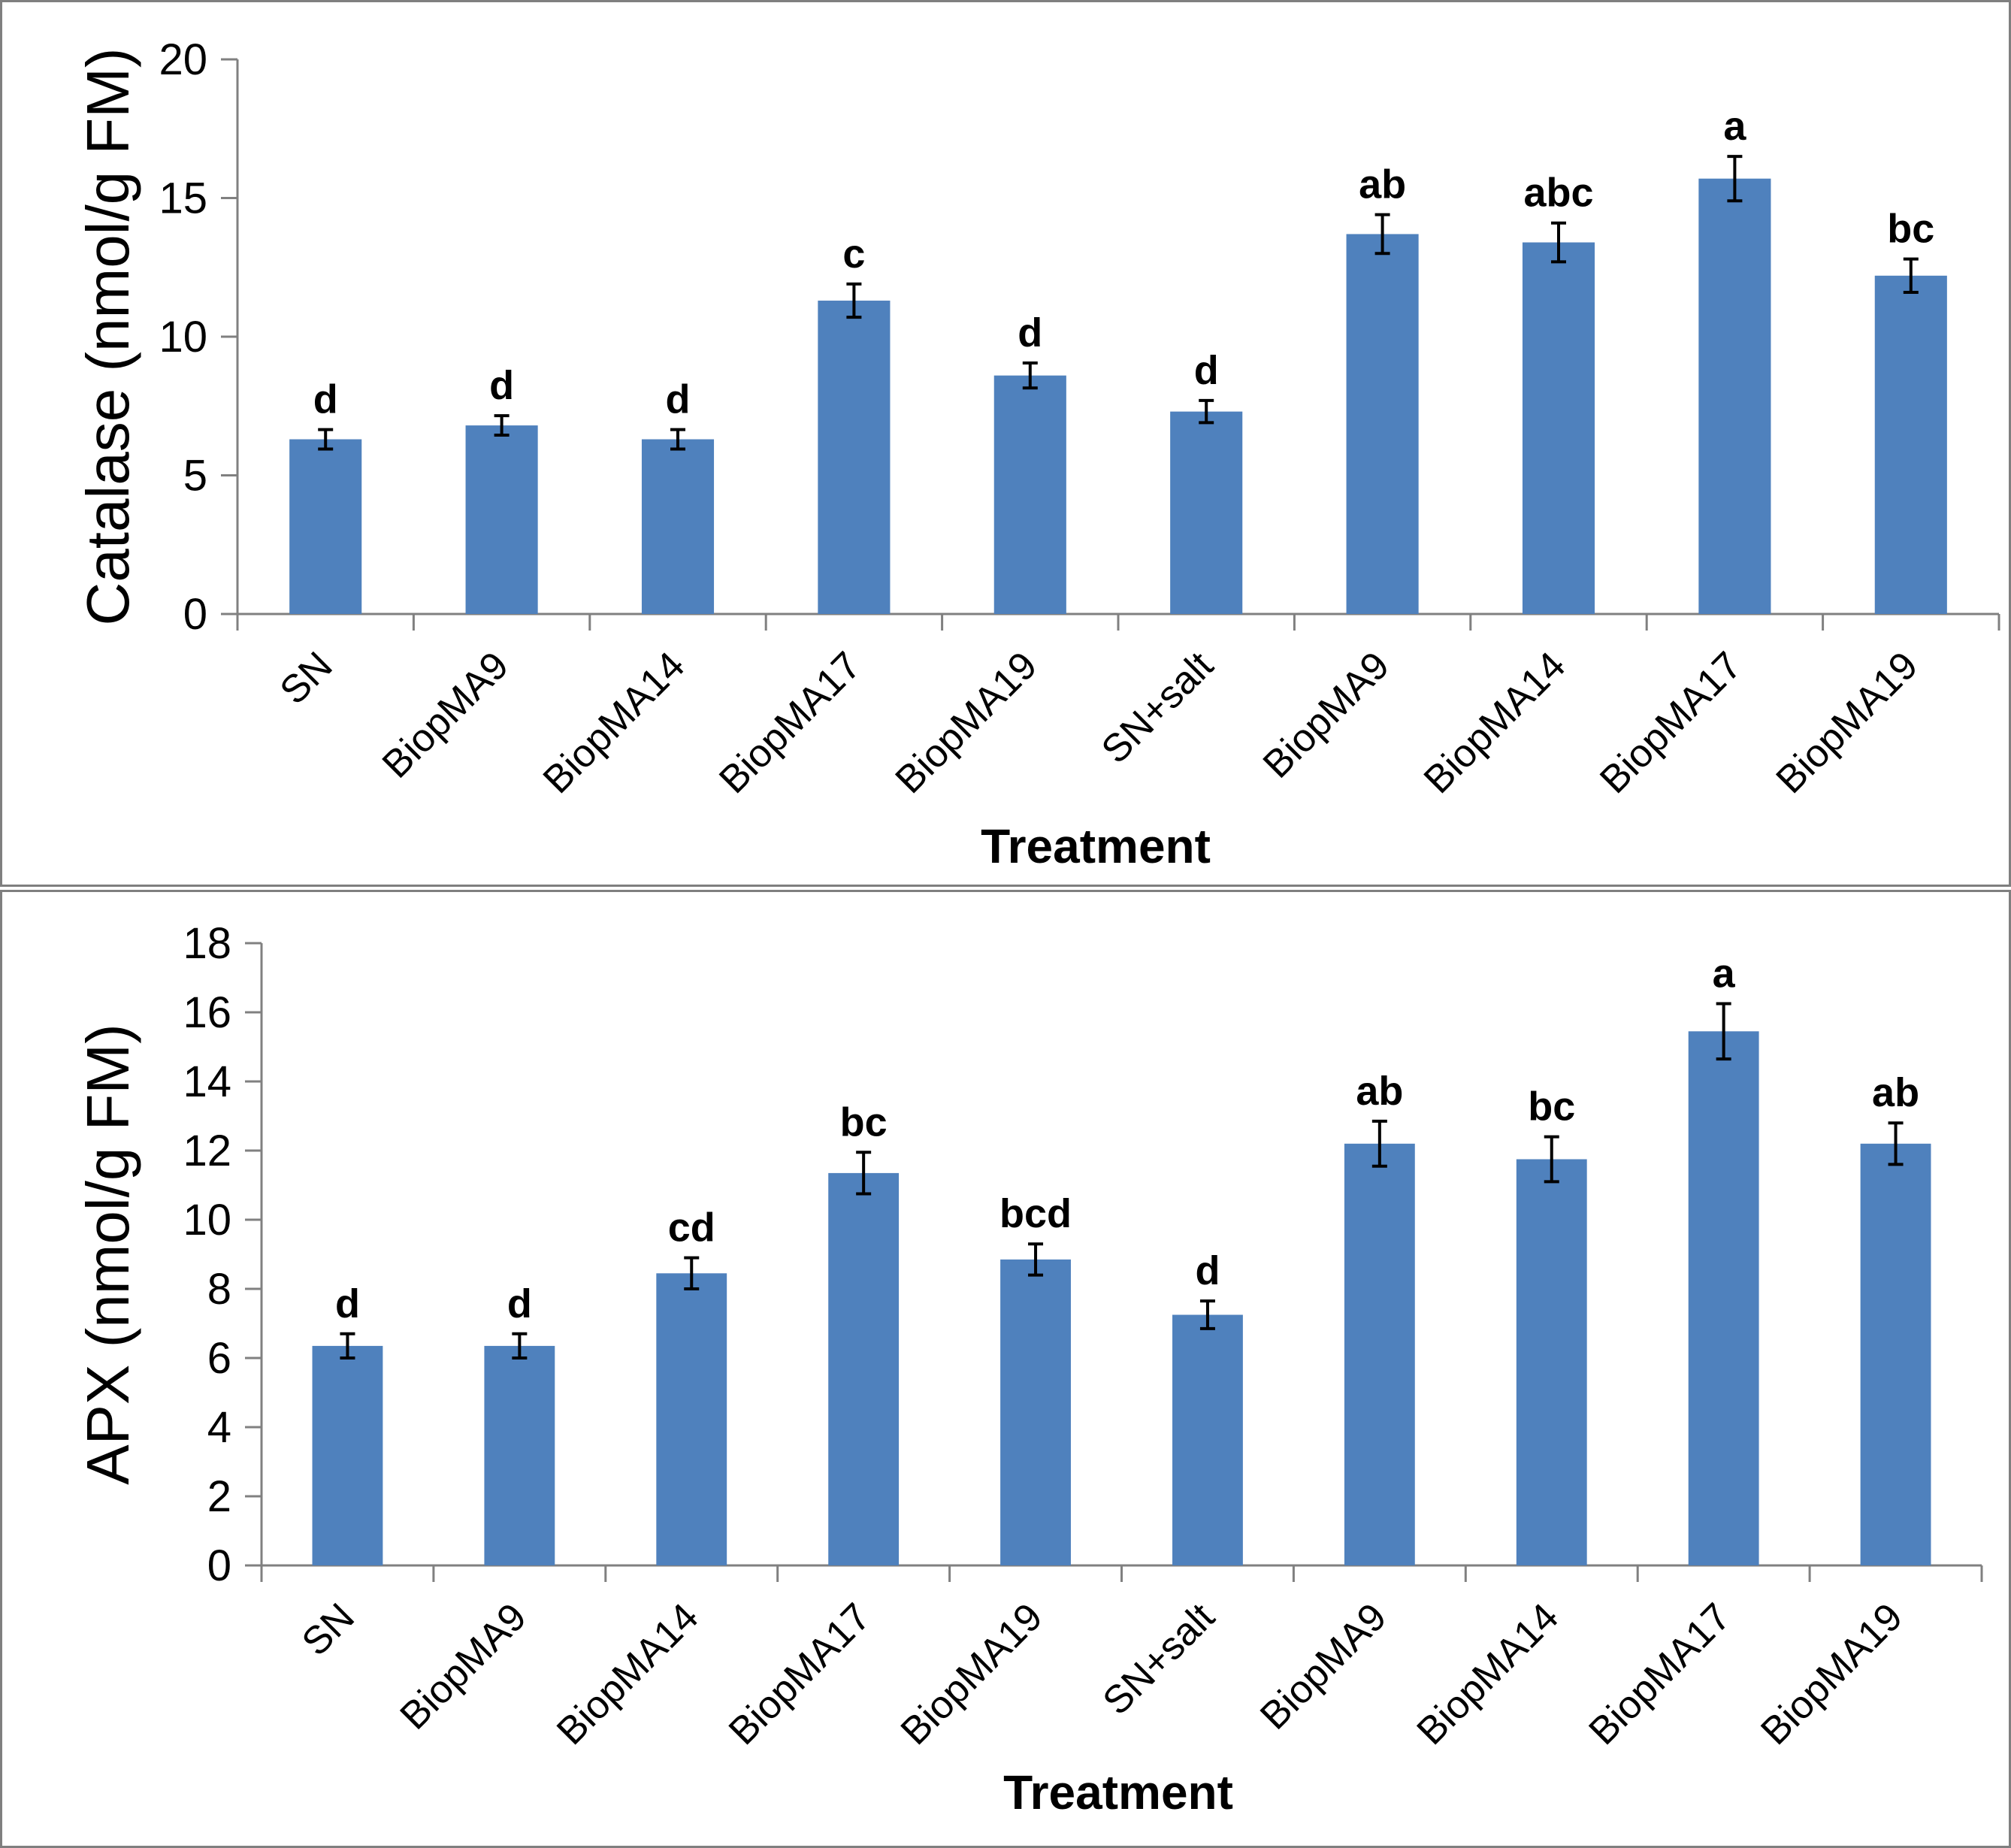 The image size is (2011, 1848). I want to click on significance-label: abc, so click(1558, 193).